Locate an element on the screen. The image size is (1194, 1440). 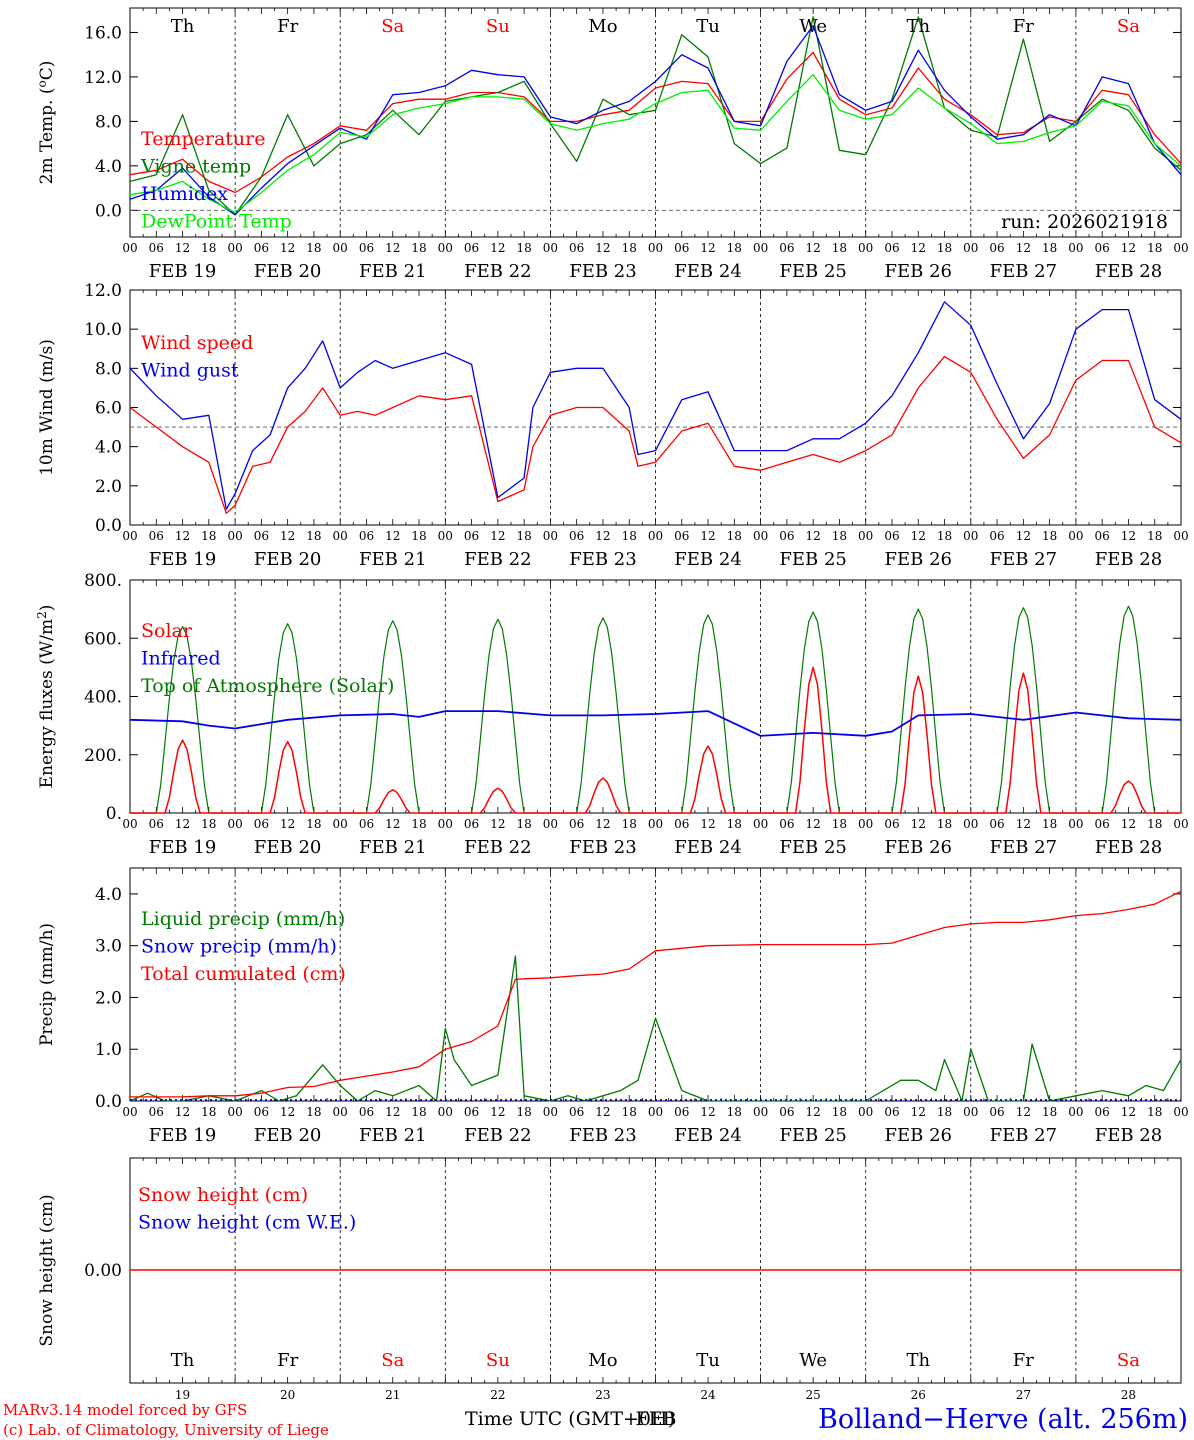
series-liquid-precip-mm-h- is located at coordinates (655, 1028).